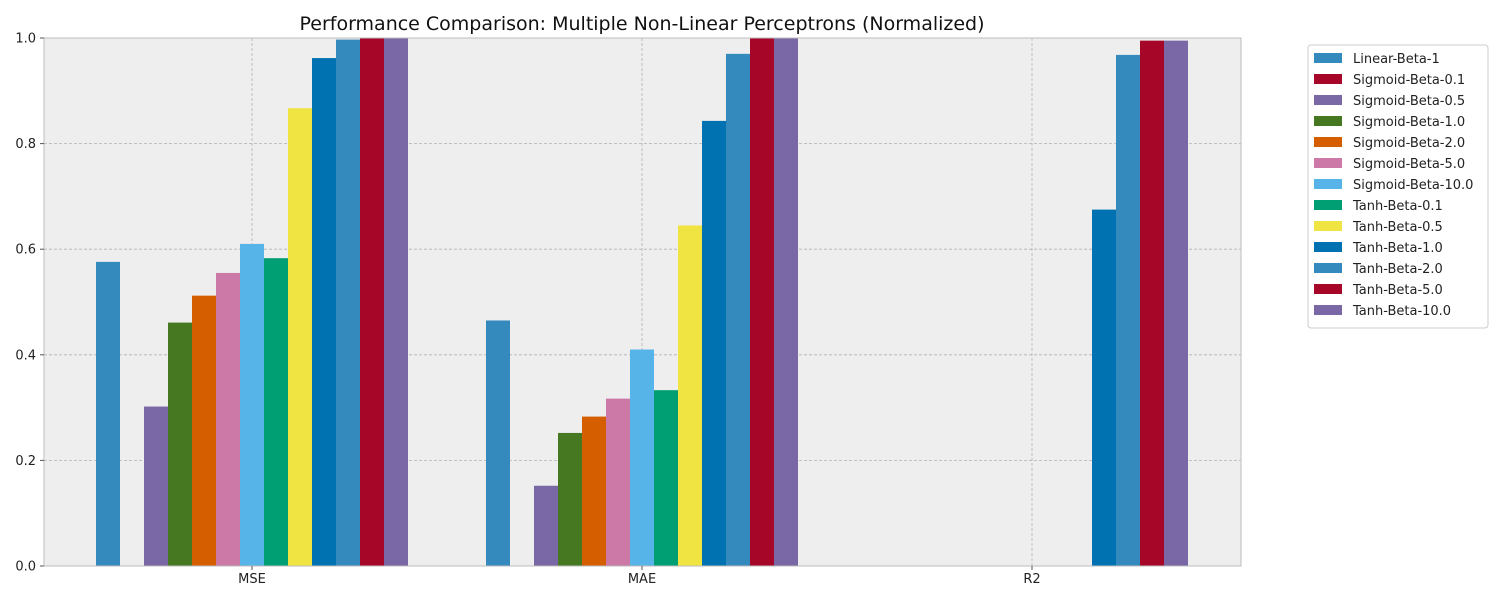  What do you see at coordinates (1409, 101) in the screenshot?
I see `legend-label: Sigmoid-Beta-0.5` at bounding box center [1409, 101].